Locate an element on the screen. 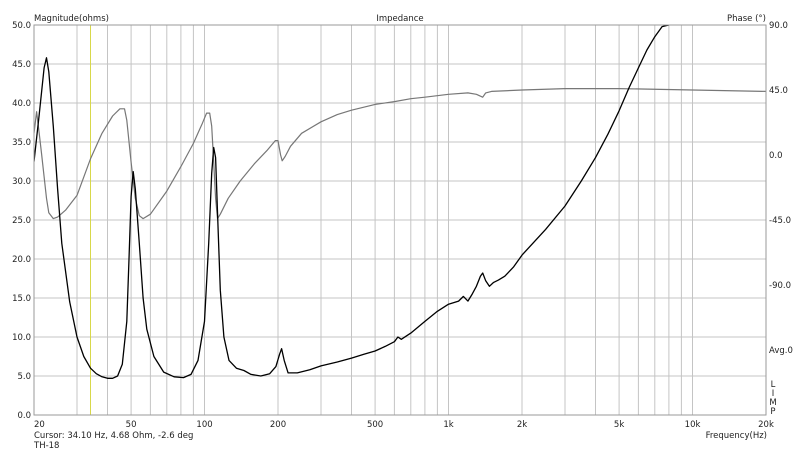 The width and height of the screenshot is (800, 451). y2-axis-label: Phase (°) is located at coordinates (746, 19).